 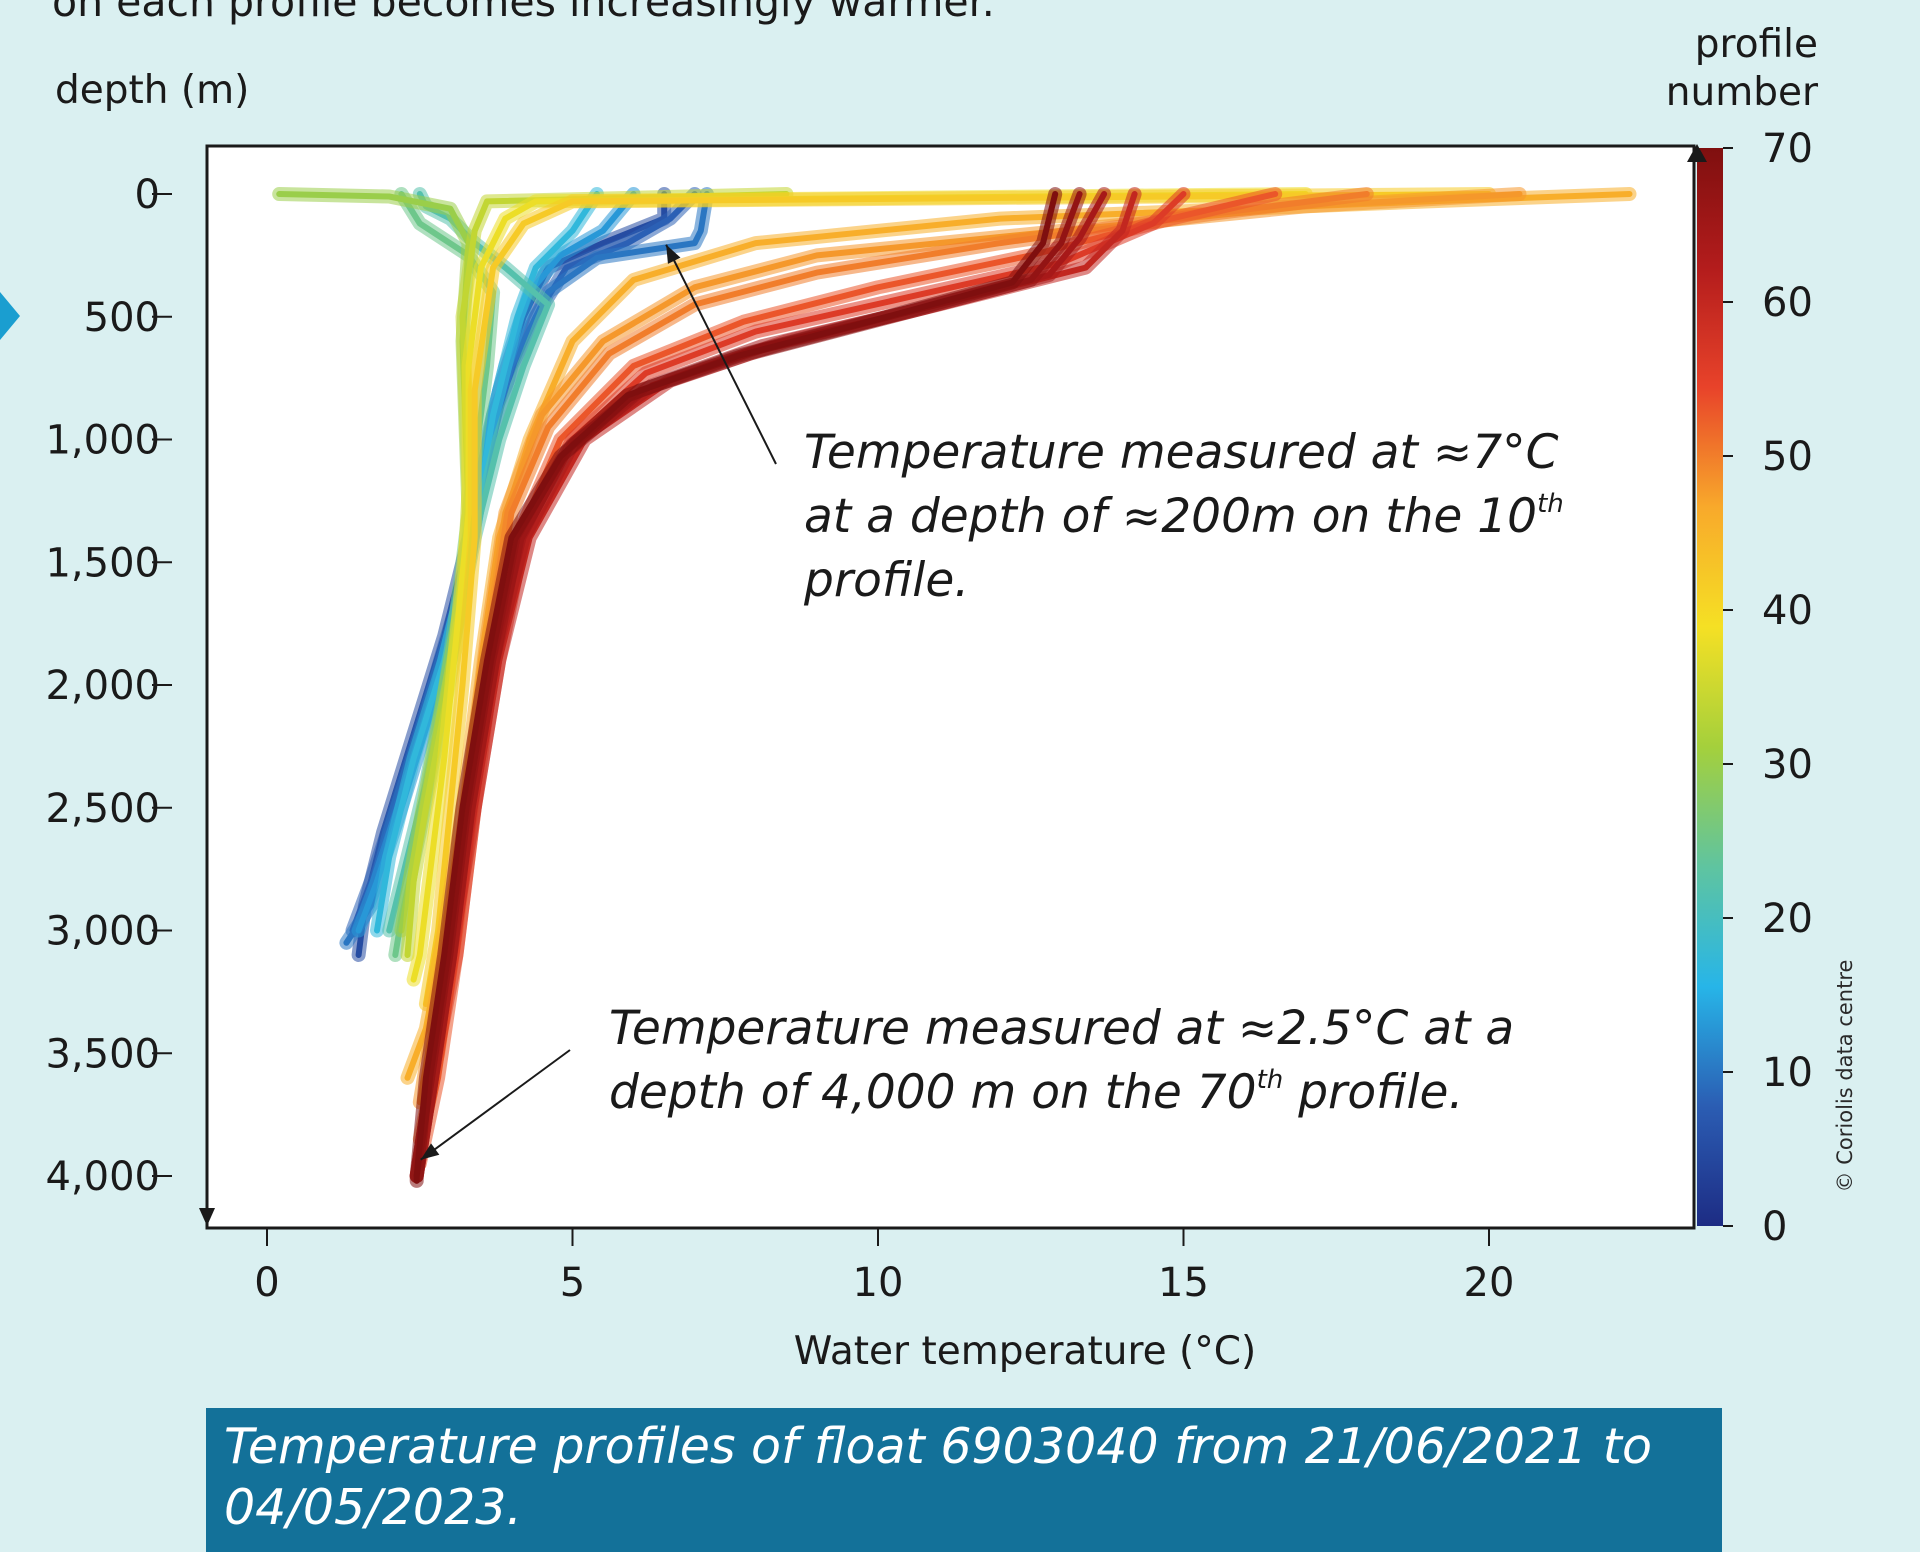 I want to click on y-tick-label: 0, so click(x=147, y=195).